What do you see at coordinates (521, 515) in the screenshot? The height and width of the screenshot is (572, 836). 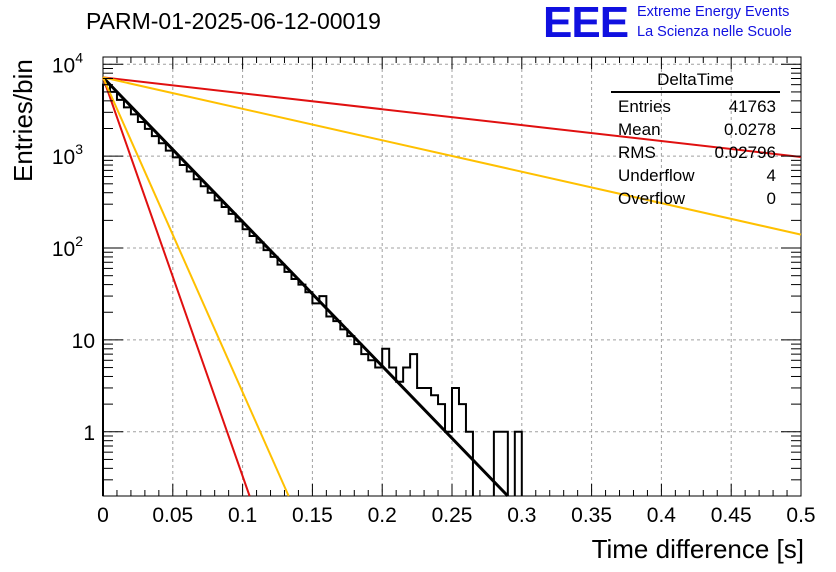 I see `x-tick-label: 0.3` at bounding box center [521, 515].